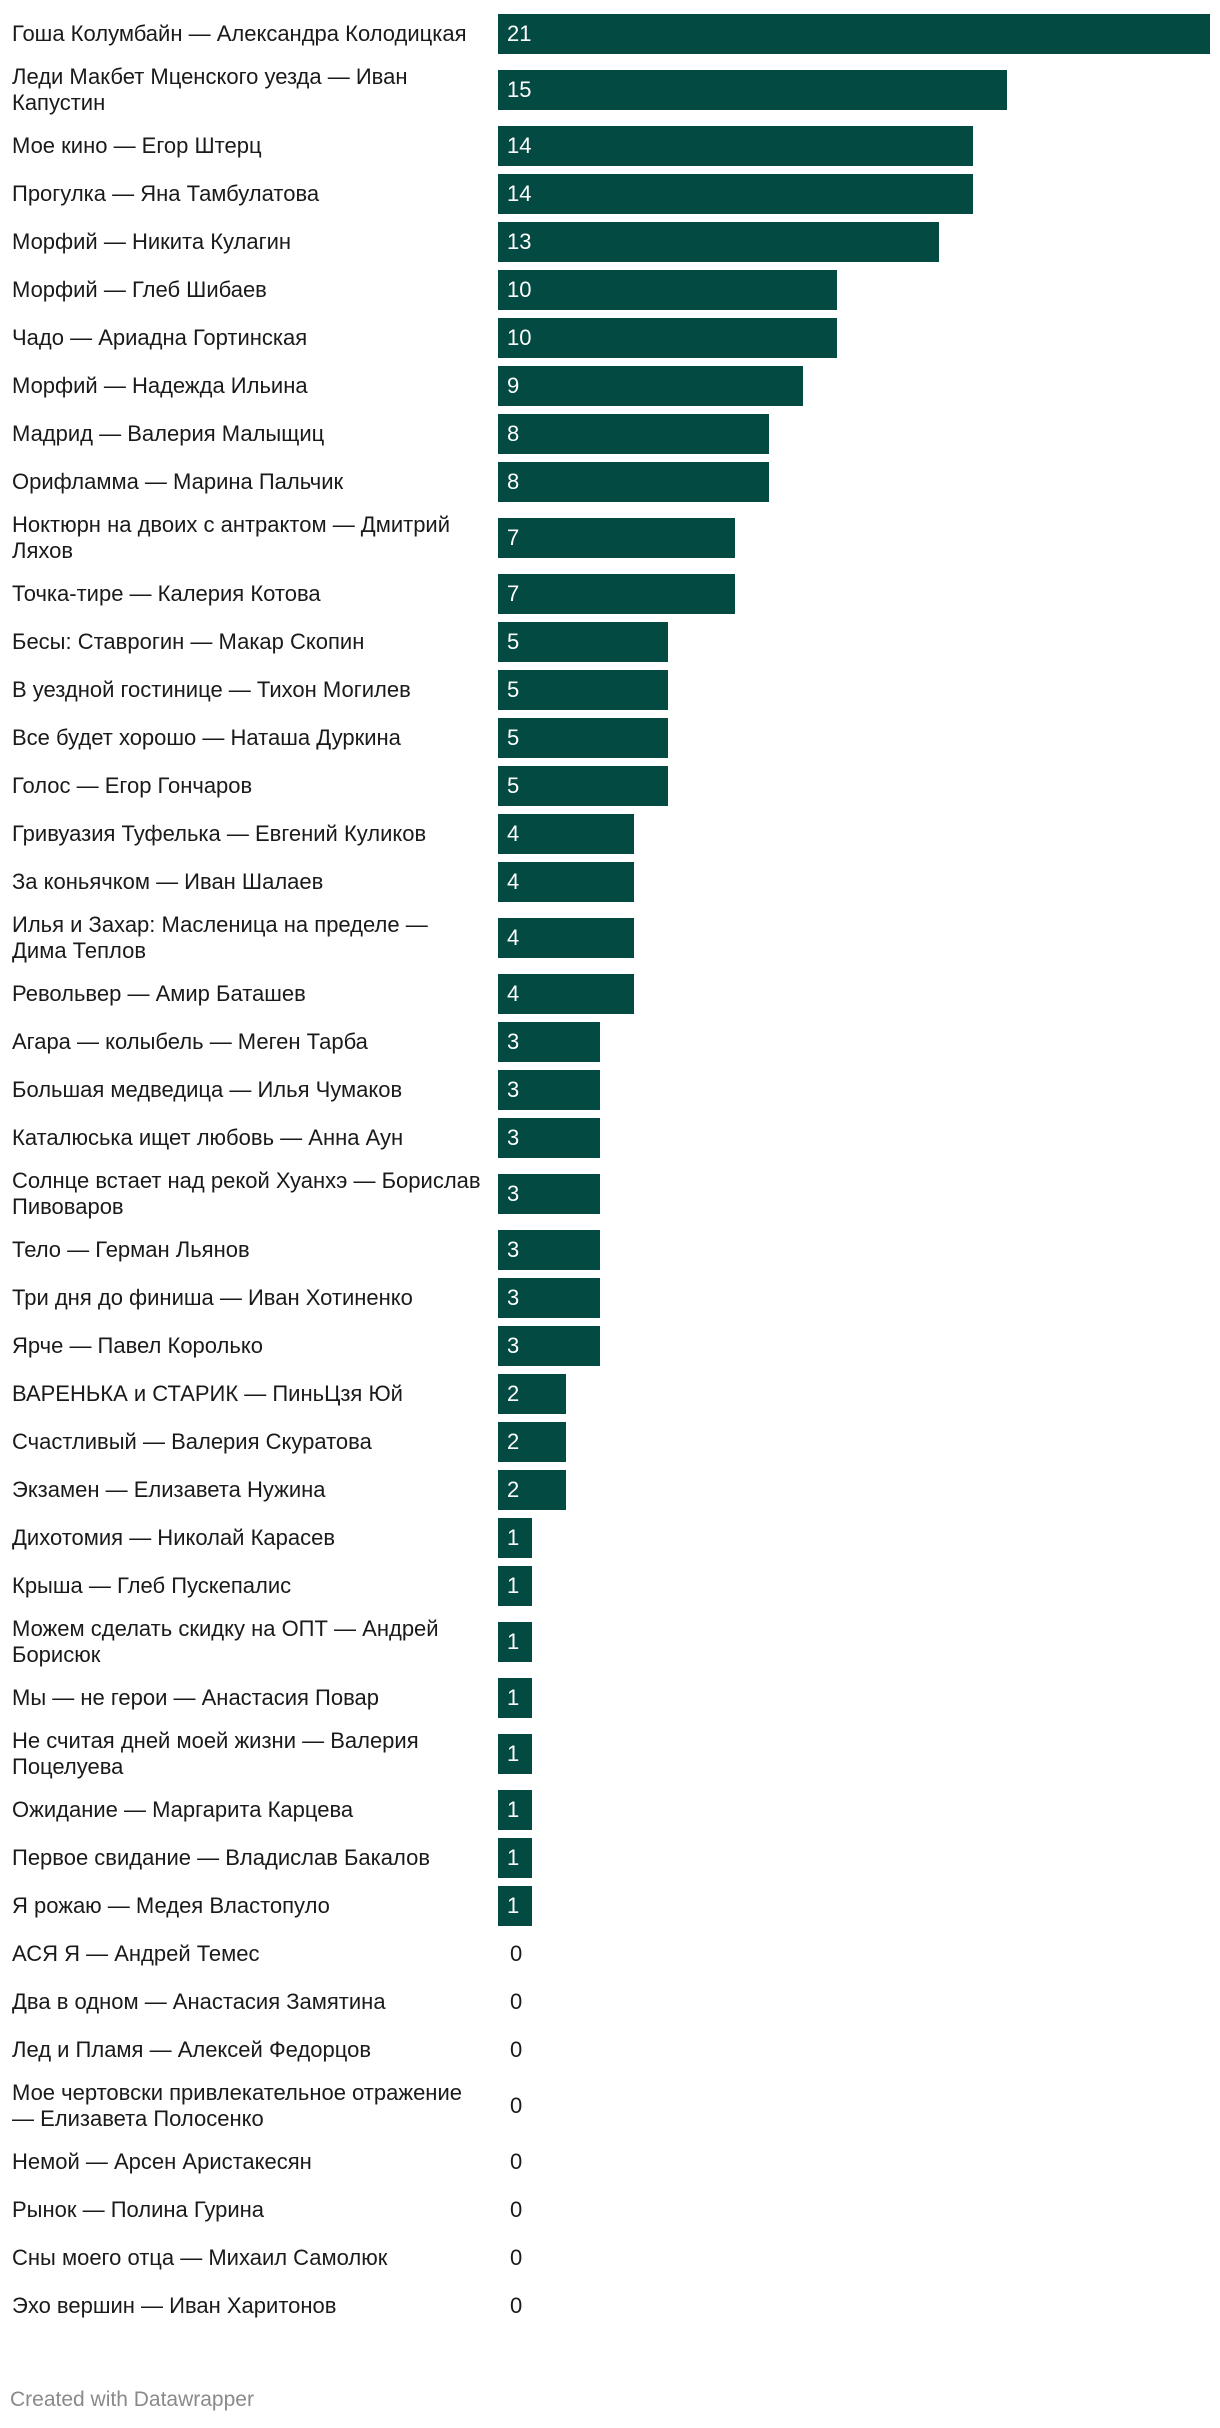 The height and width of the screenshot is (2428, 1220). I want to click on category-label: Большая медведица — Илья Чумаков, so click(207, 1089).